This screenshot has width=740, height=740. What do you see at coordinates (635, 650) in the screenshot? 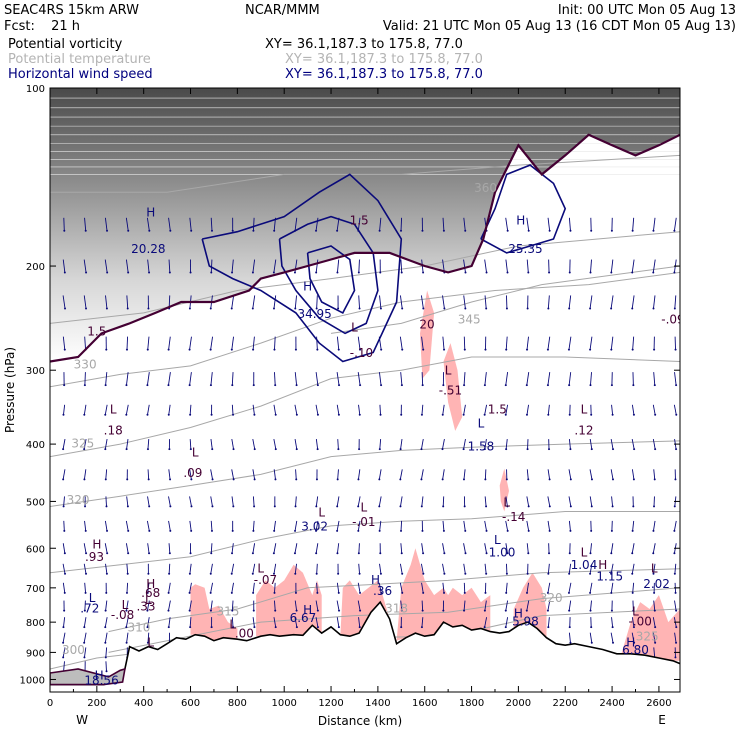
I see `contour-label: 6.80` at bounding box center [635, 650].